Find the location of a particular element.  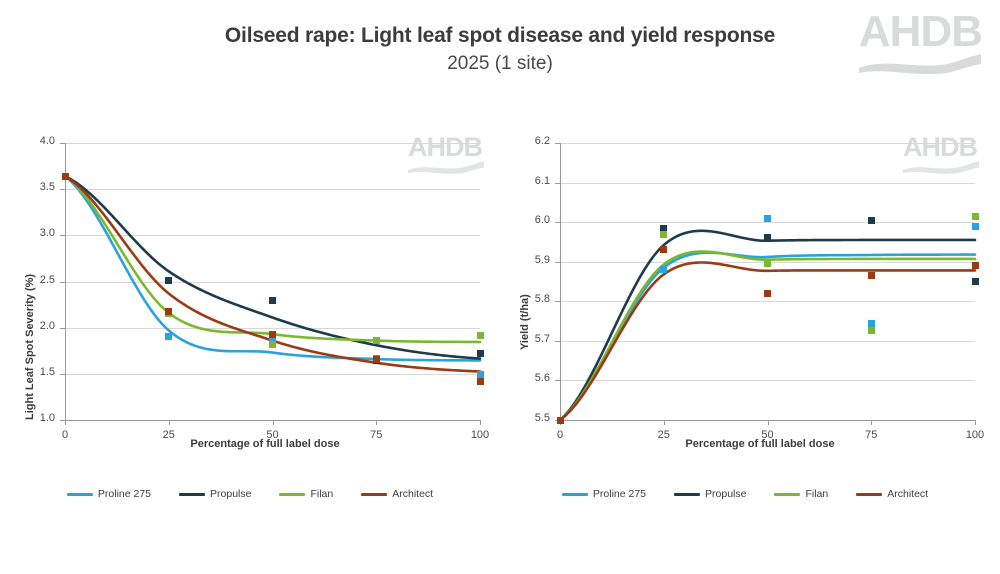

series-line-architect is located at coordinates (767, 341).